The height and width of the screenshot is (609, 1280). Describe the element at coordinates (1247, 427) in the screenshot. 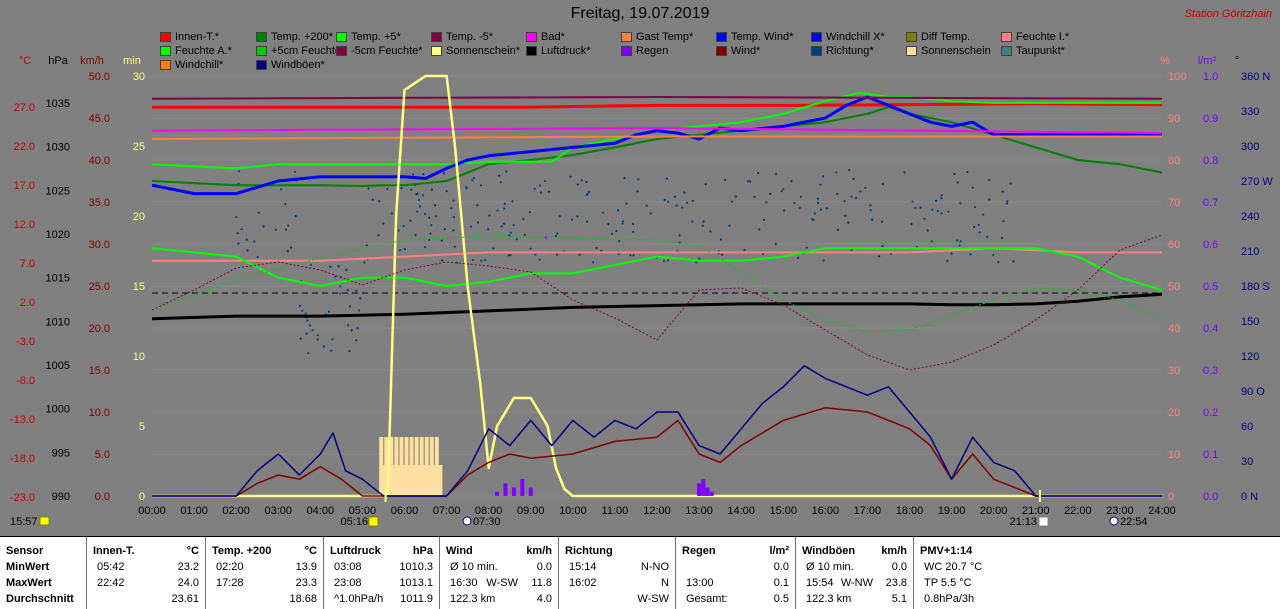

I see `direction-tick-label: 60` at that location.